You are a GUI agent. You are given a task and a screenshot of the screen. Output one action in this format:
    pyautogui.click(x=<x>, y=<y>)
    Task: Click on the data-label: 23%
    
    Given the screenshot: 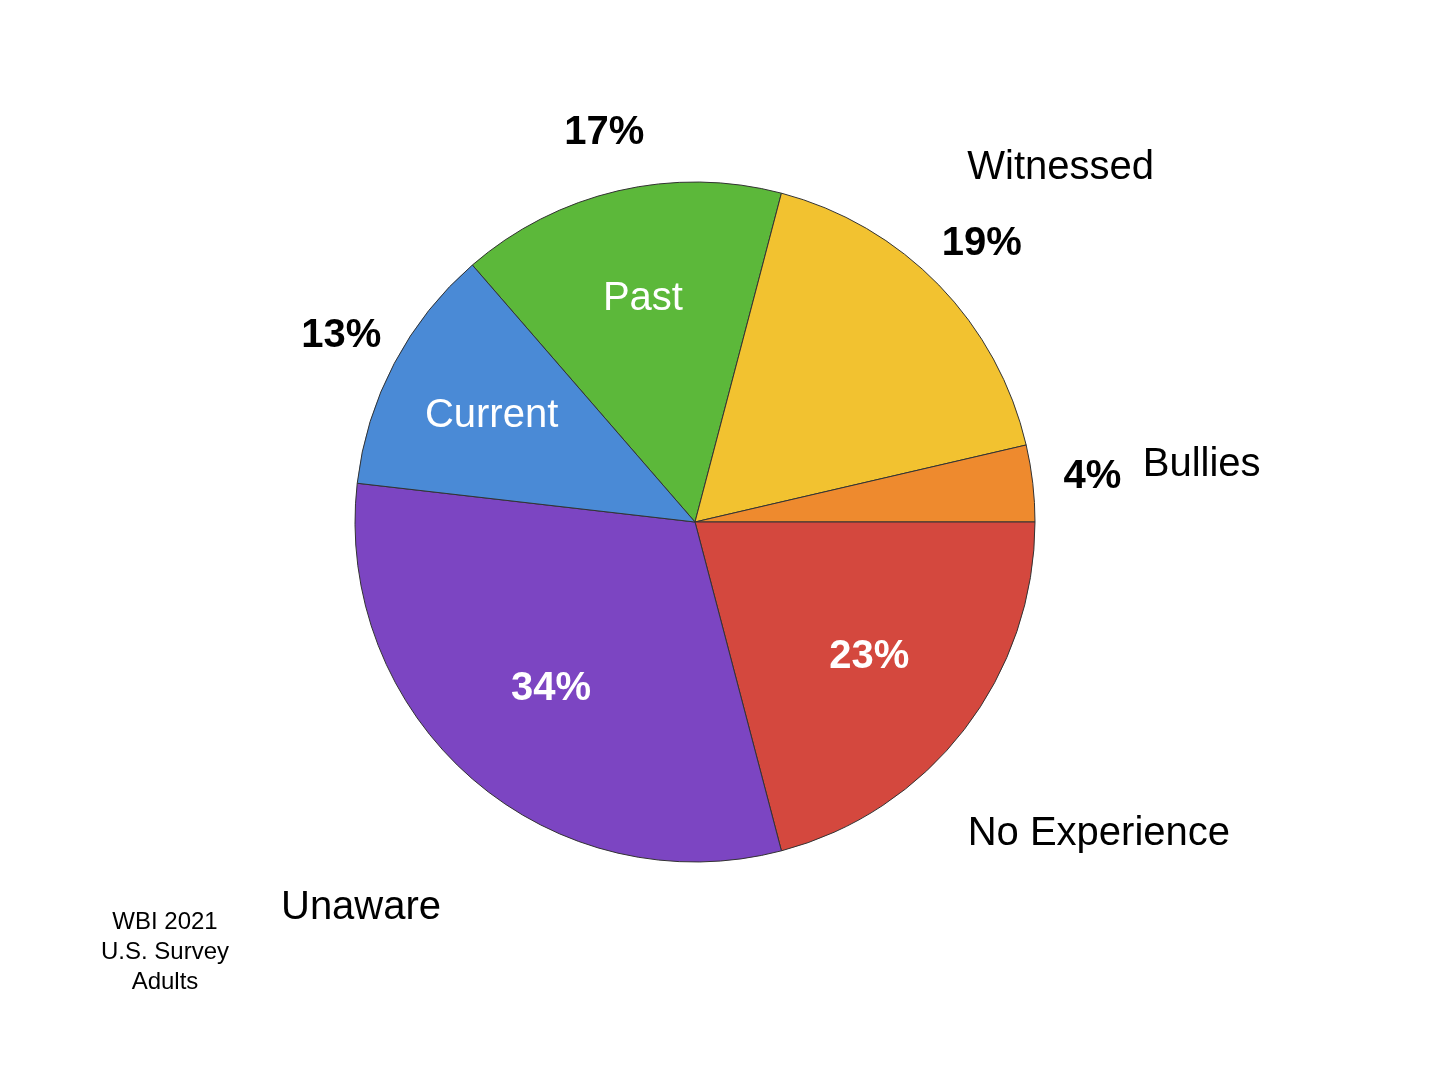 What is the action you would take?
    pyautogui.click(x=869, y=654)
    